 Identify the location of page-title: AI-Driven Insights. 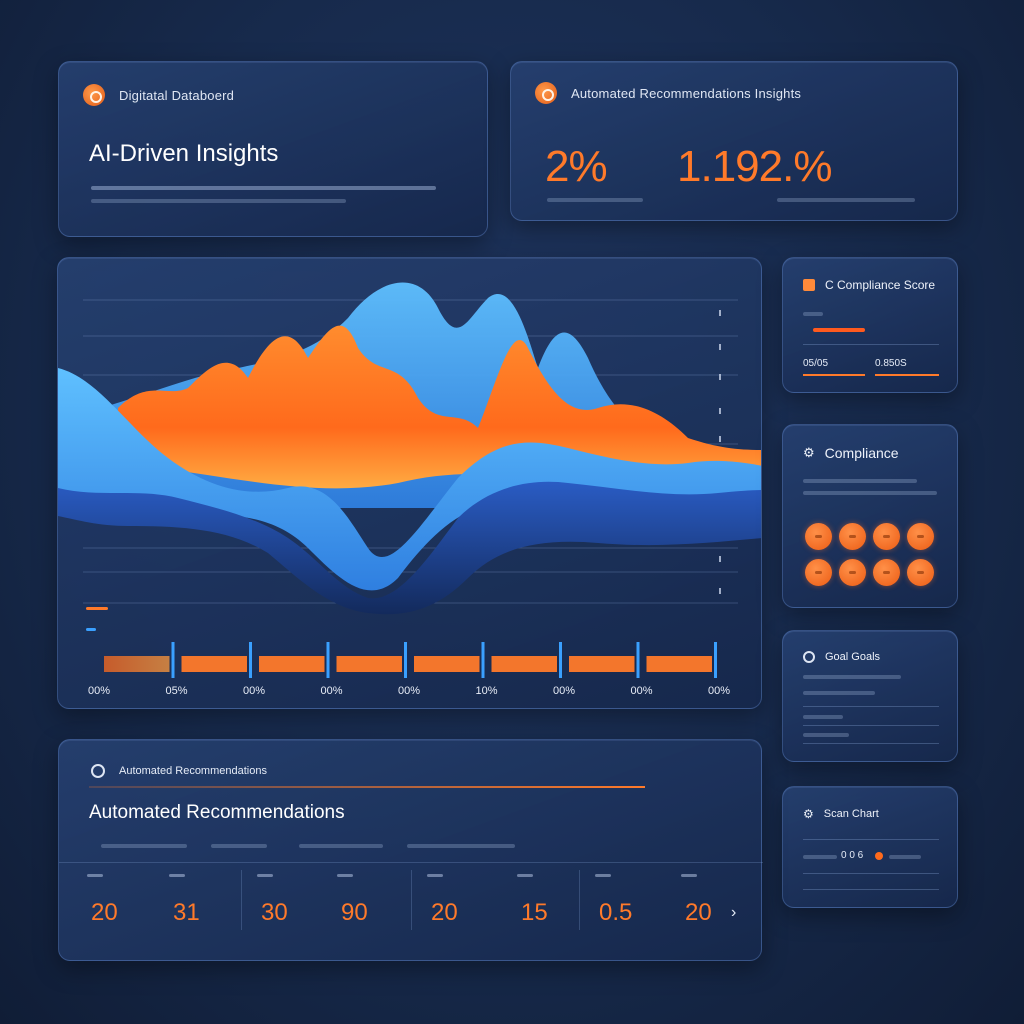
(184, 153).